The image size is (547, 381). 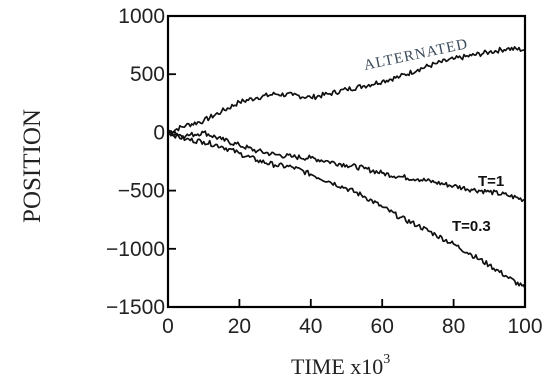 I want to click on y-tick-label: 0, so click(x=159, y=132).